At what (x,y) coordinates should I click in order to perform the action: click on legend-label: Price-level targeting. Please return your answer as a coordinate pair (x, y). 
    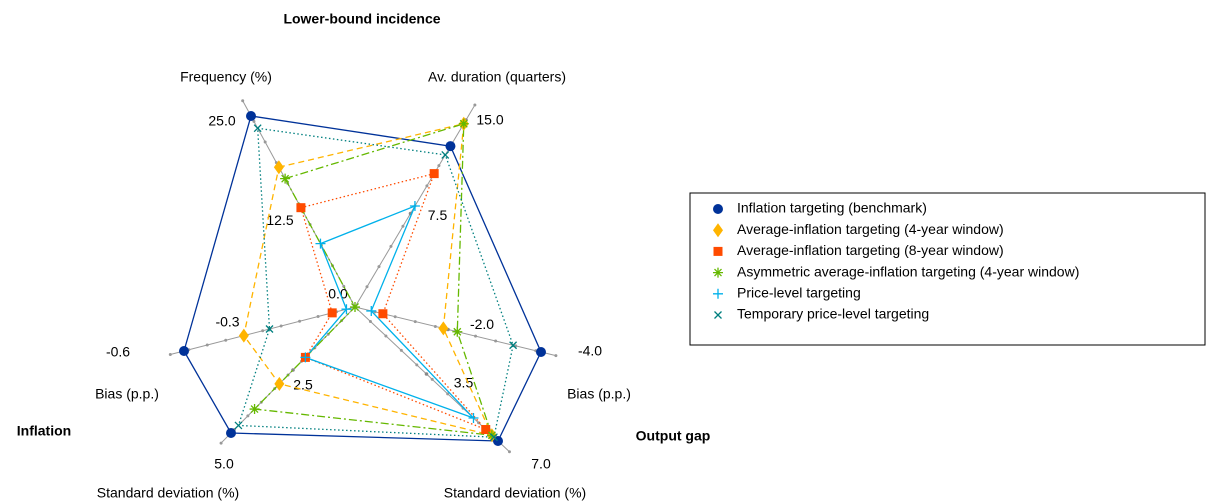
    Looking at the image, I should click on (799, 293).